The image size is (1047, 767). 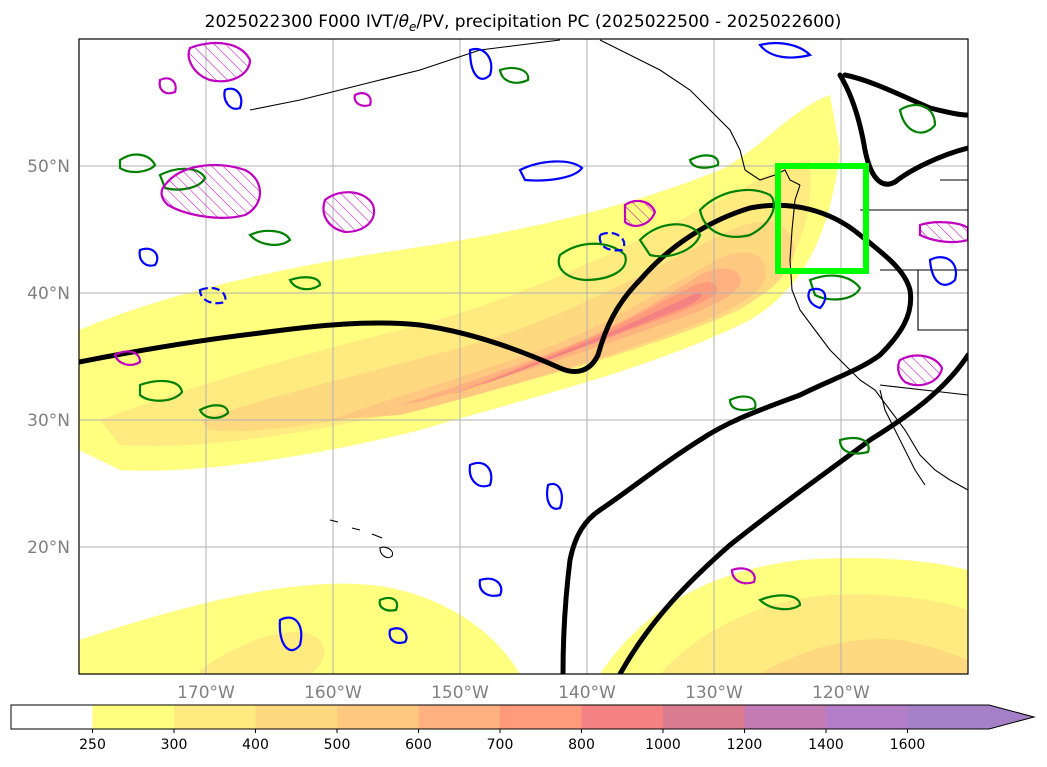 I want to click on colorbar-outline, so click(x=523, y=717).